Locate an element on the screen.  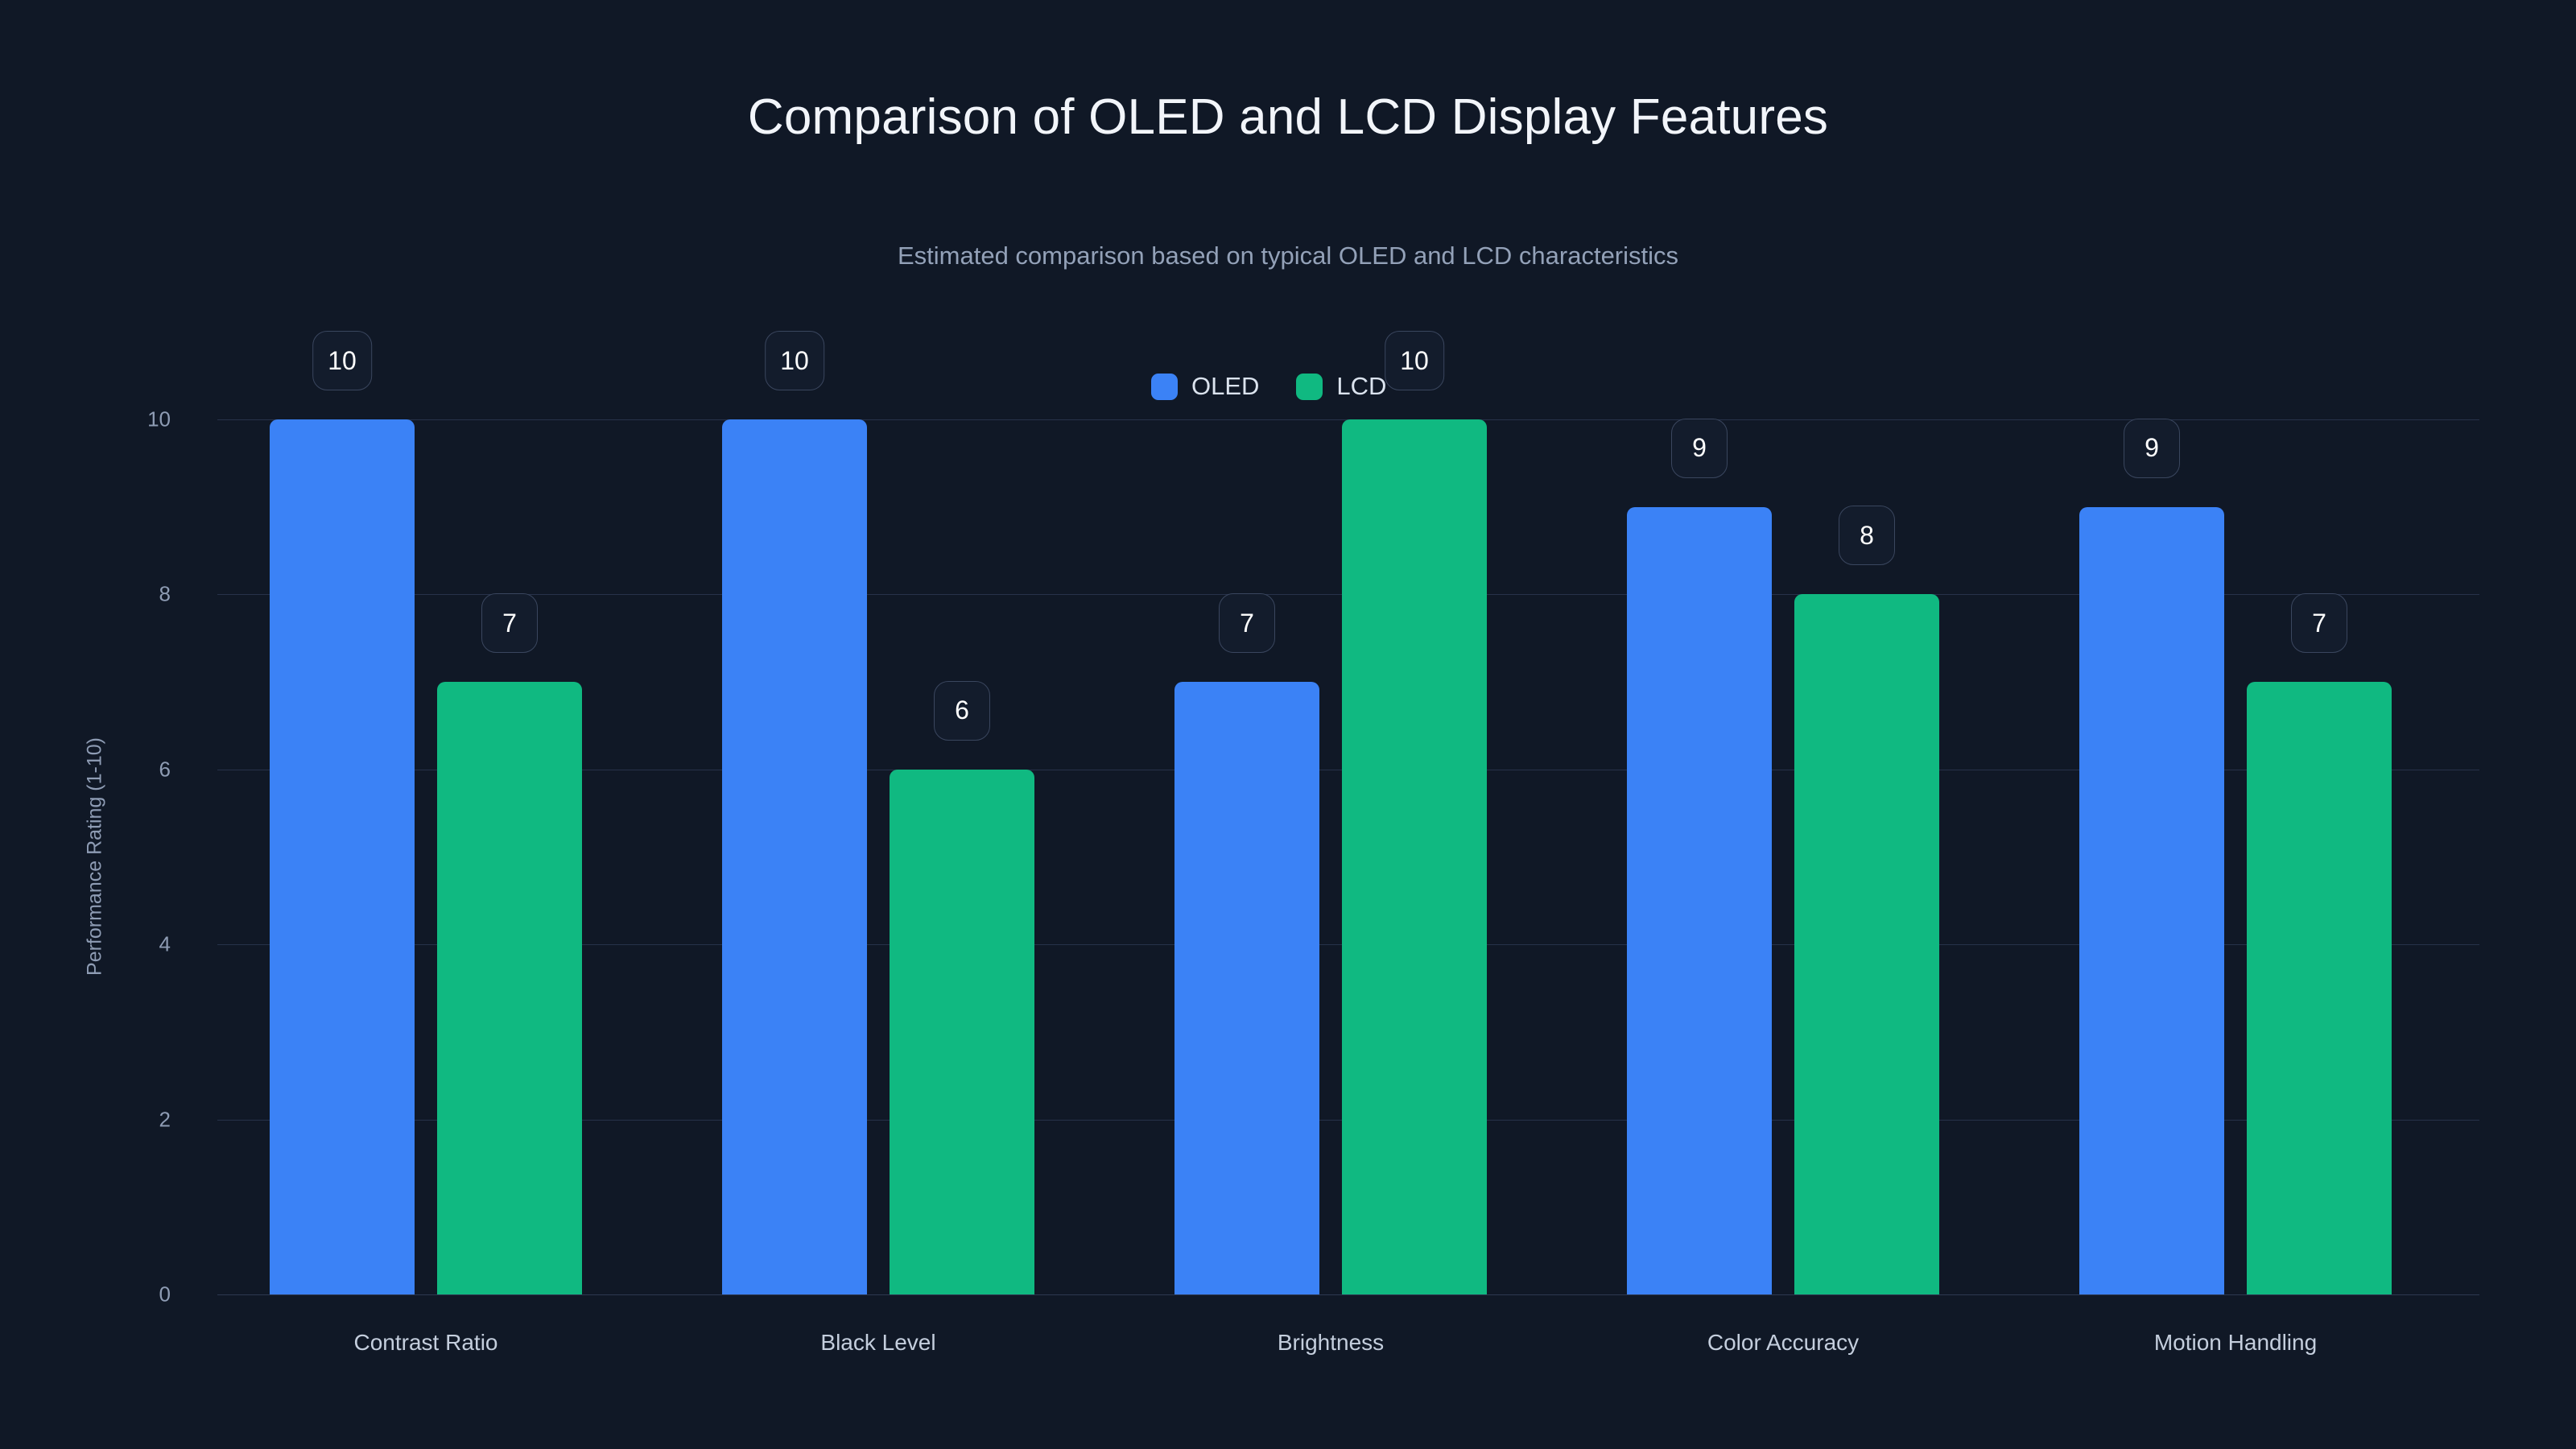
x-axis-category-label: Brightness is located at coordinates (1331, 1342).